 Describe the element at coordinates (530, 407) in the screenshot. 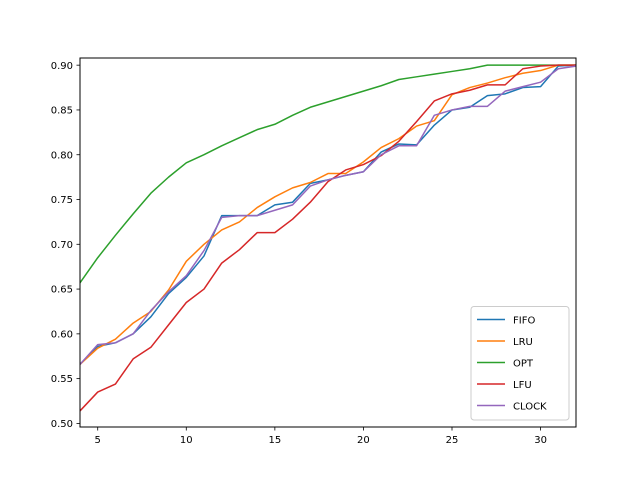

I see `legend-label-clock: CLOCK` at that location.